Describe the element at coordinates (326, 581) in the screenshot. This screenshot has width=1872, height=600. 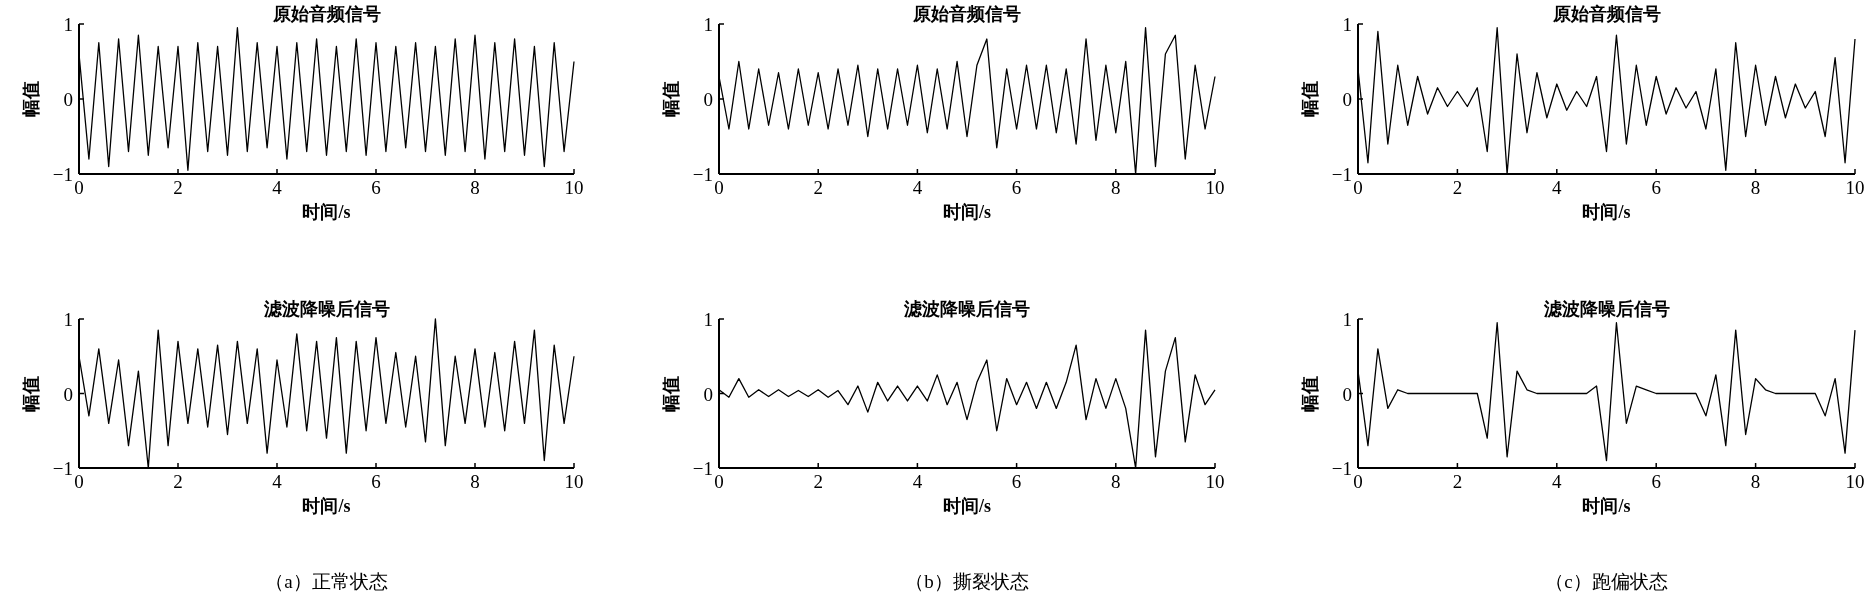
I see `text: （a）正常状态` at that location.